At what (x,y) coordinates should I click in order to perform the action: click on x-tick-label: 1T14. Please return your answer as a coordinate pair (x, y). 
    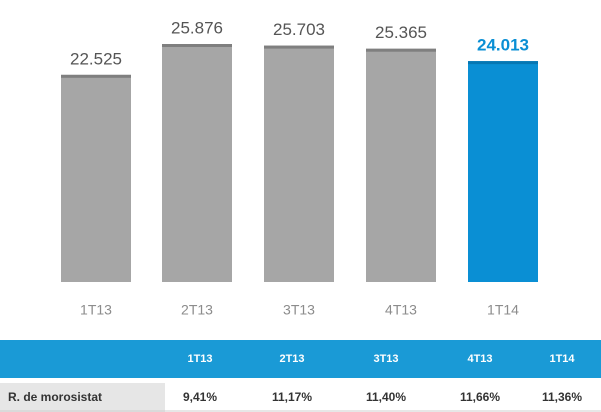
    Looking at the image, I should click on (503, 310).